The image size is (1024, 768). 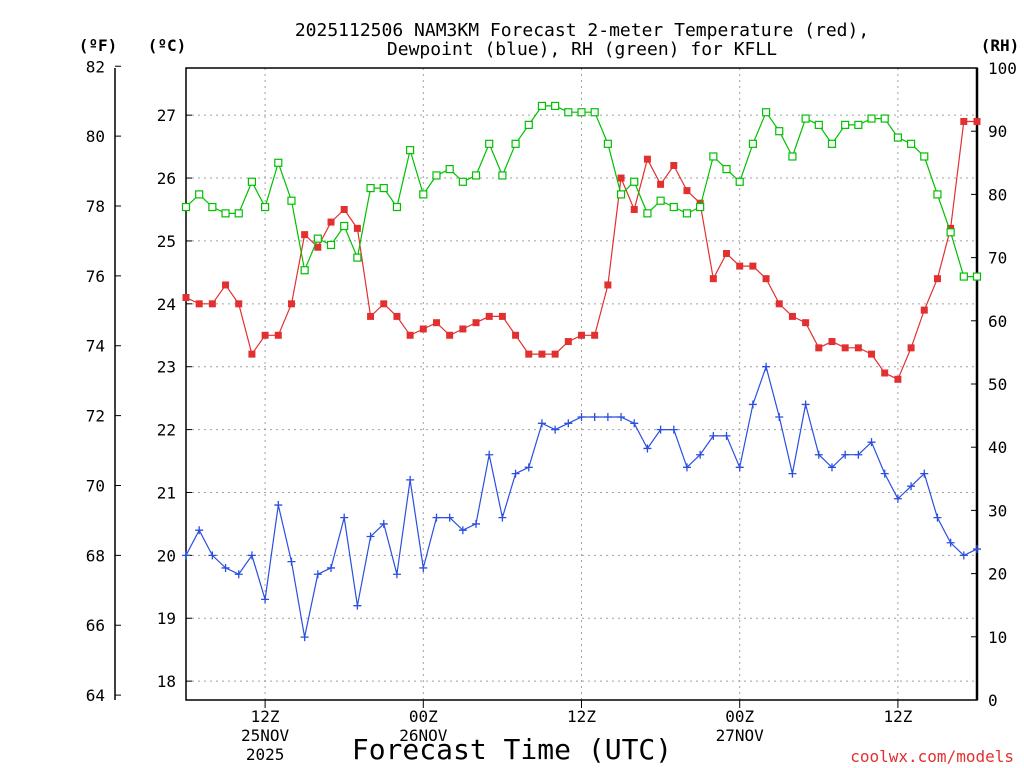 What do you see at coordinates (993, 700) in the screenshot?
I see `rh-tick-label: 0` at bounding box center [993, 700].